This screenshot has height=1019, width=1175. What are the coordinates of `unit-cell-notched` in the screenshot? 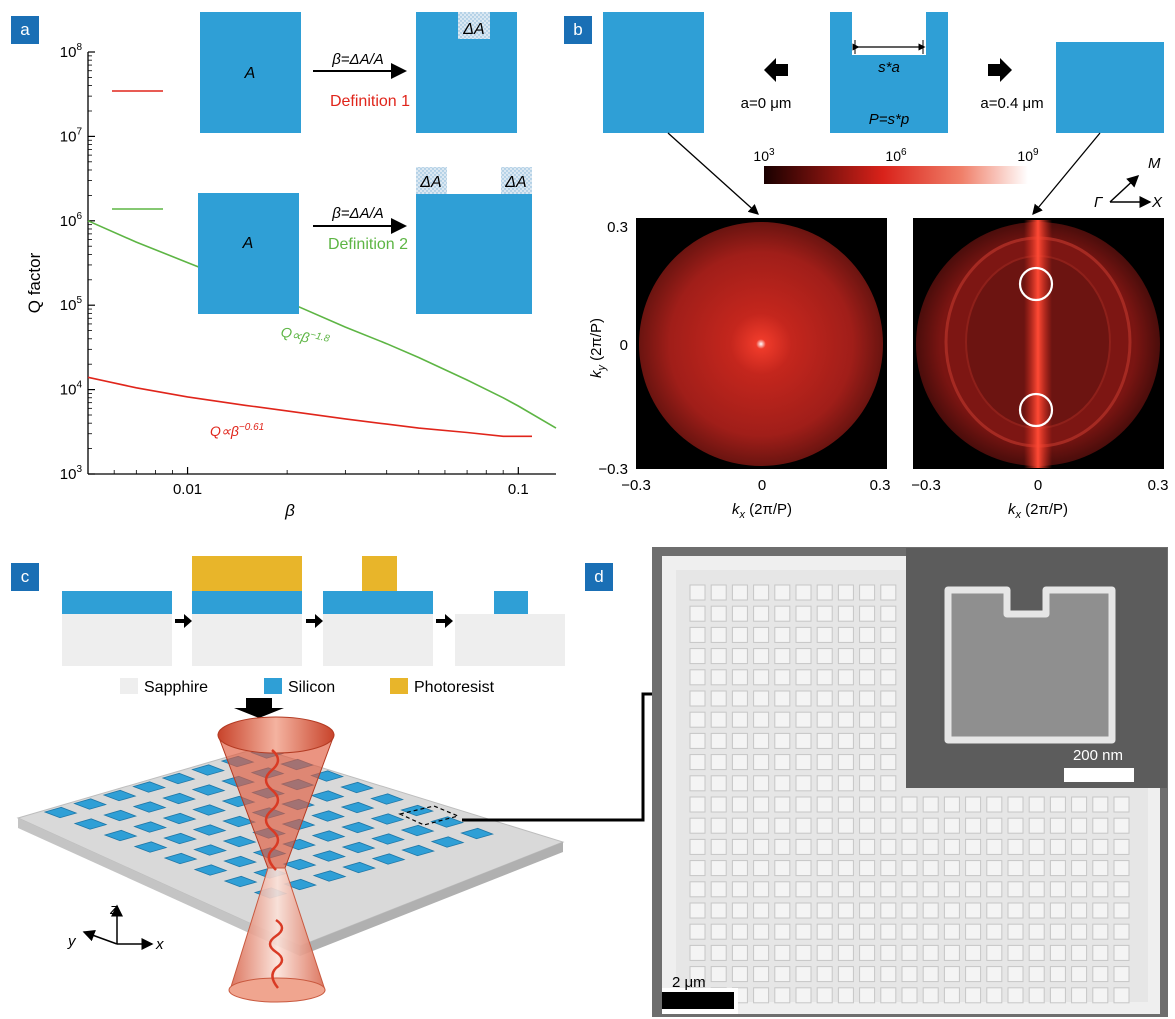 It's located at (889, 72).